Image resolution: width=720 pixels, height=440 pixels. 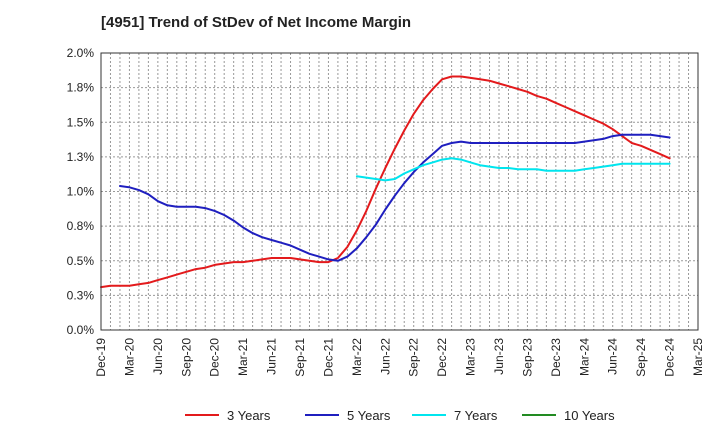 I want to click on legend: 3 Years 5 Years 7 Years 10 Years, so click(x=360, y=415).